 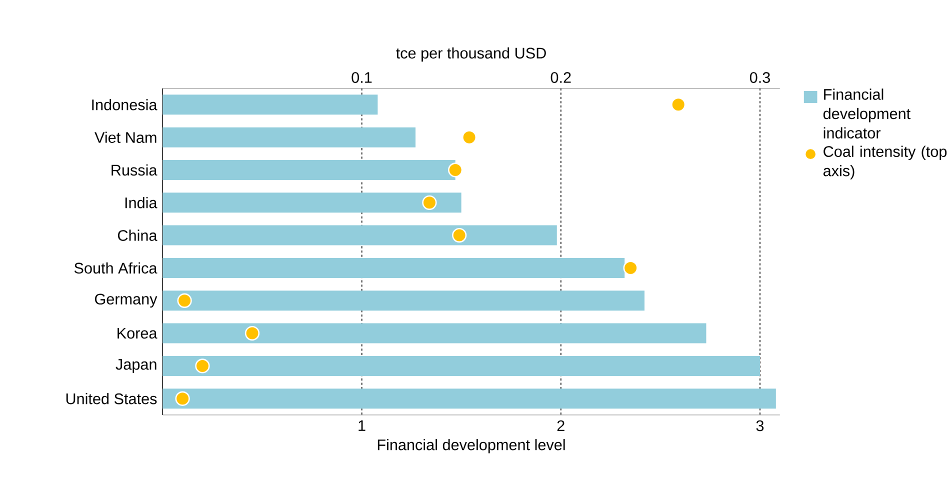 I want to click on y-tick-label: Japan, so click(x=136, y=366).